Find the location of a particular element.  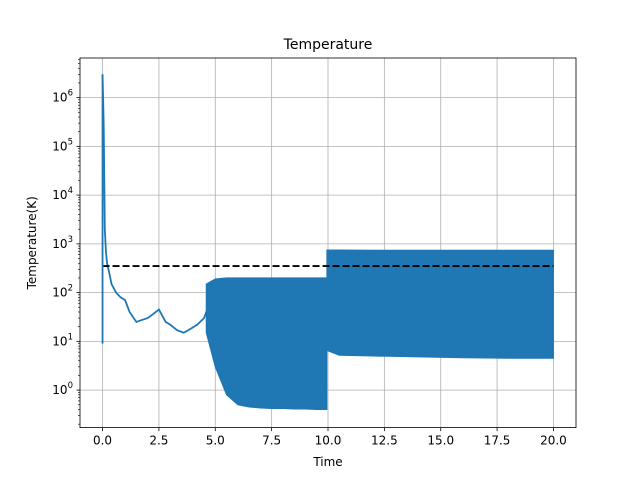

y-tick-label: 10² is located at coordinates (62, 292).